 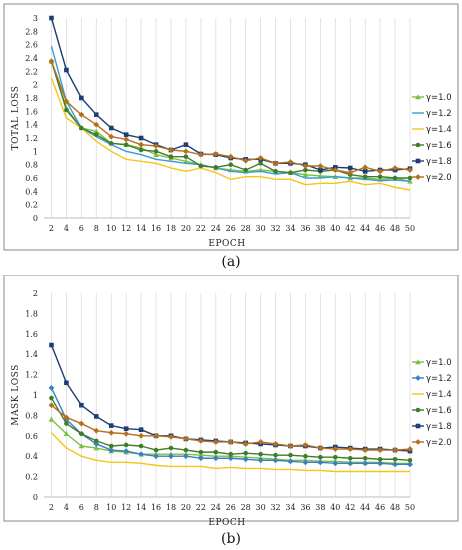 I want to click on mask-loss-legend: γ=1.0 γ=1.2 γ=1.4 γ=1.6 γ=1.8 γ=2.0, so click(x=432, y=403).